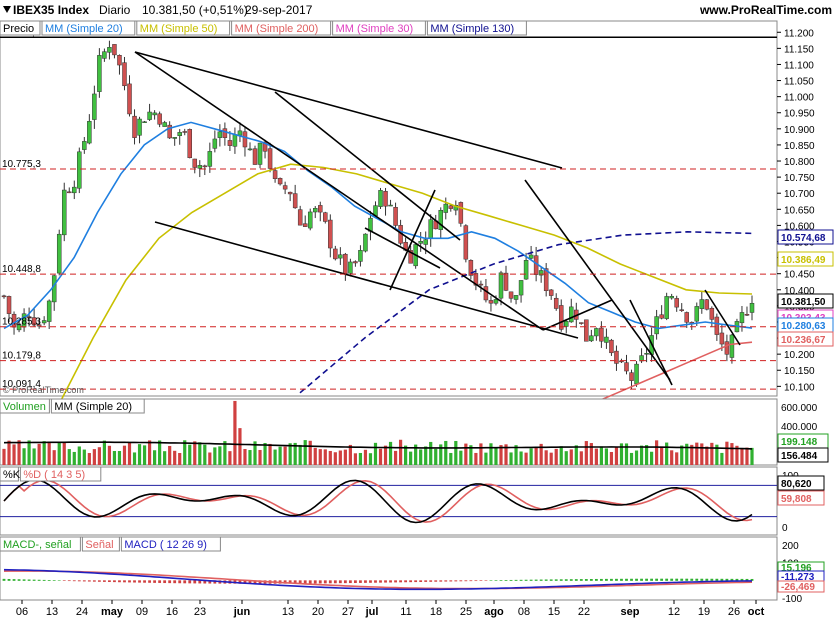  I want to click on header-triangle-icon, so click(7, 9).